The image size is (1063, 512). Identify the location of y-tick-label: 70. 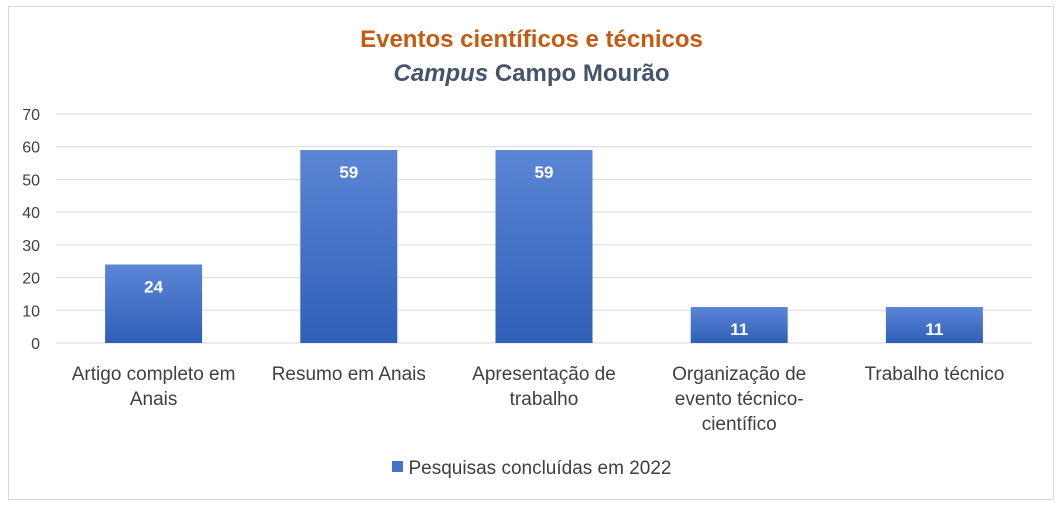
(31, 115).